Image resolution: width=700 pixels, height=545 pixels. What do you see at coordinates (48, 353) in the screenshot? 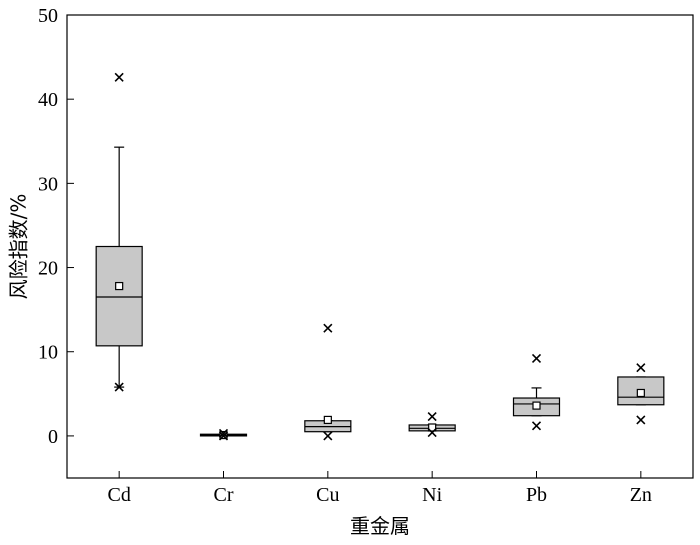
I see `y-tick-label: 10` at bounding box center [48, 353].